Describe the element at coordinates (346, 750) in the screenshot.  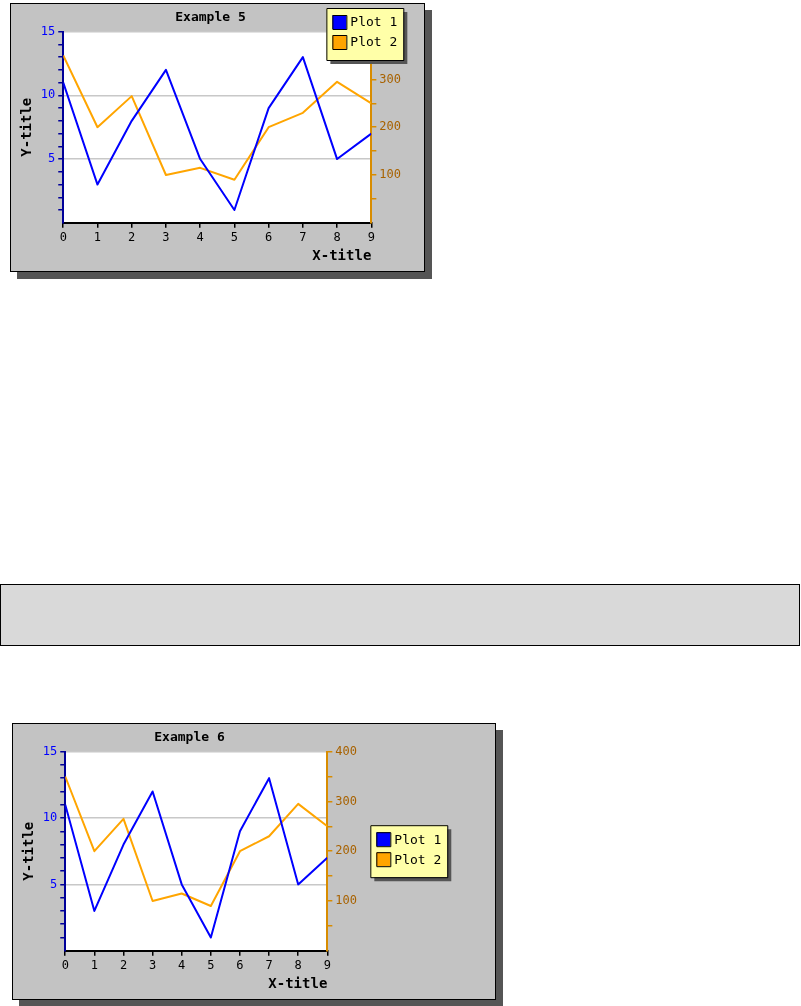
I see `y2-tick-label: 400` at that location.